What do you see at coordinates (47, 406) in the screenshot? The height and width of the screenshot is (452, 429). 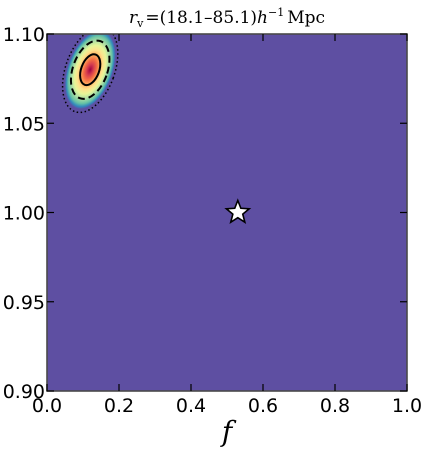 I see `x-tick-label: 0.0` at bounding box center [47, 406].